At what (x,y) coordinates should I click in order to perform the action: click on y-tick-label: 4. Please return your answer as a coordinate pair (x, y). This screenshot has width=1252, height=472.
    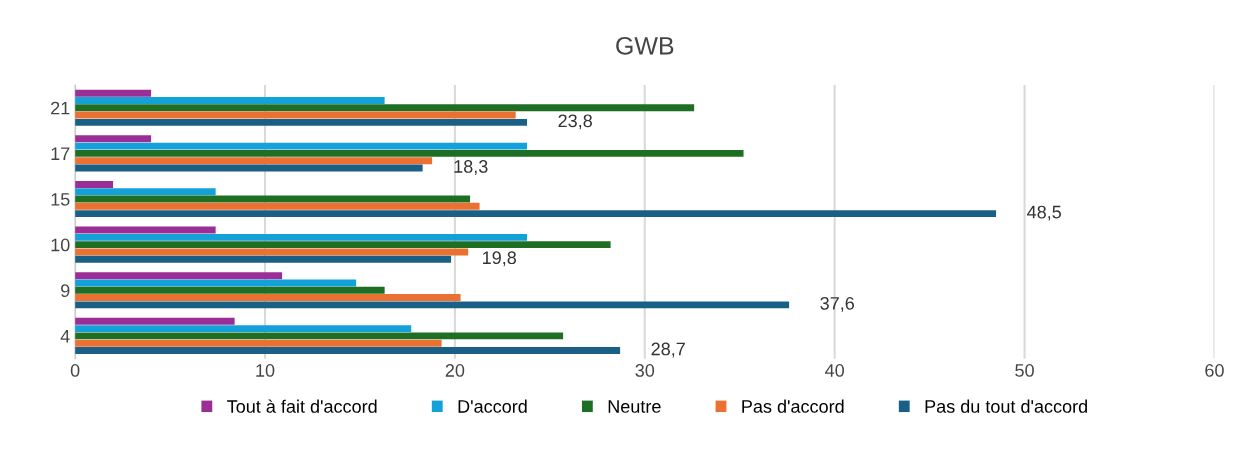
    Looking at the image, I should click on (65, 336).